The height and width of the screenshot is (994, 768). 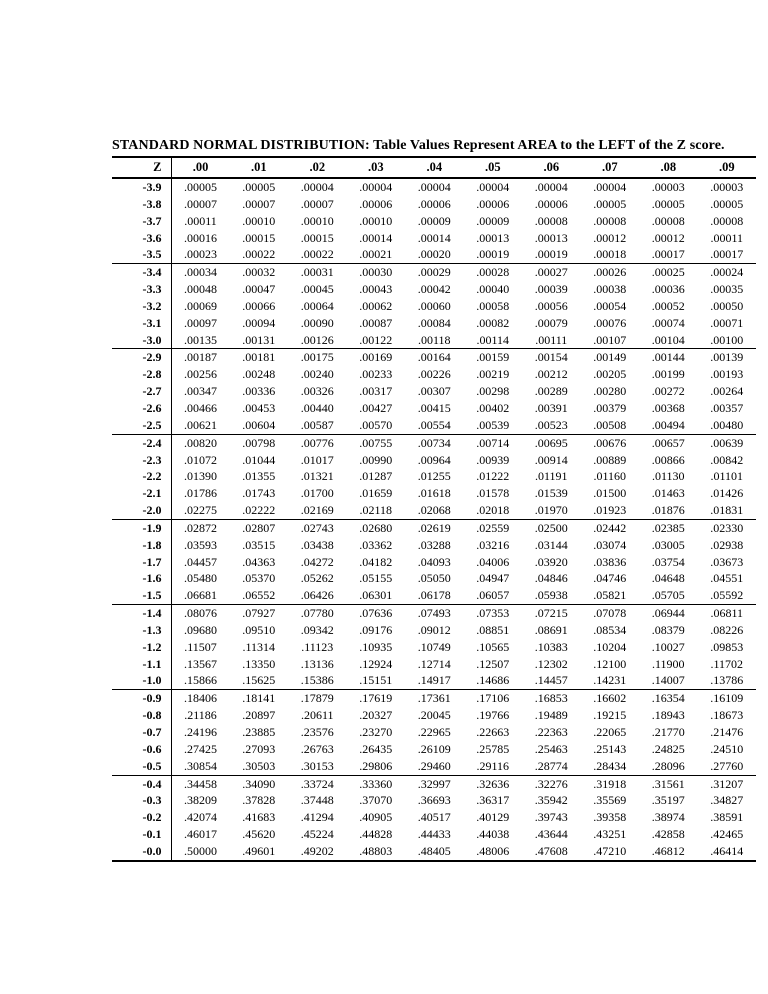 What do you see at coordinates (142, 306) in the screenshot?
I see `z-value: -3.2` at bounding box center [142, 306].